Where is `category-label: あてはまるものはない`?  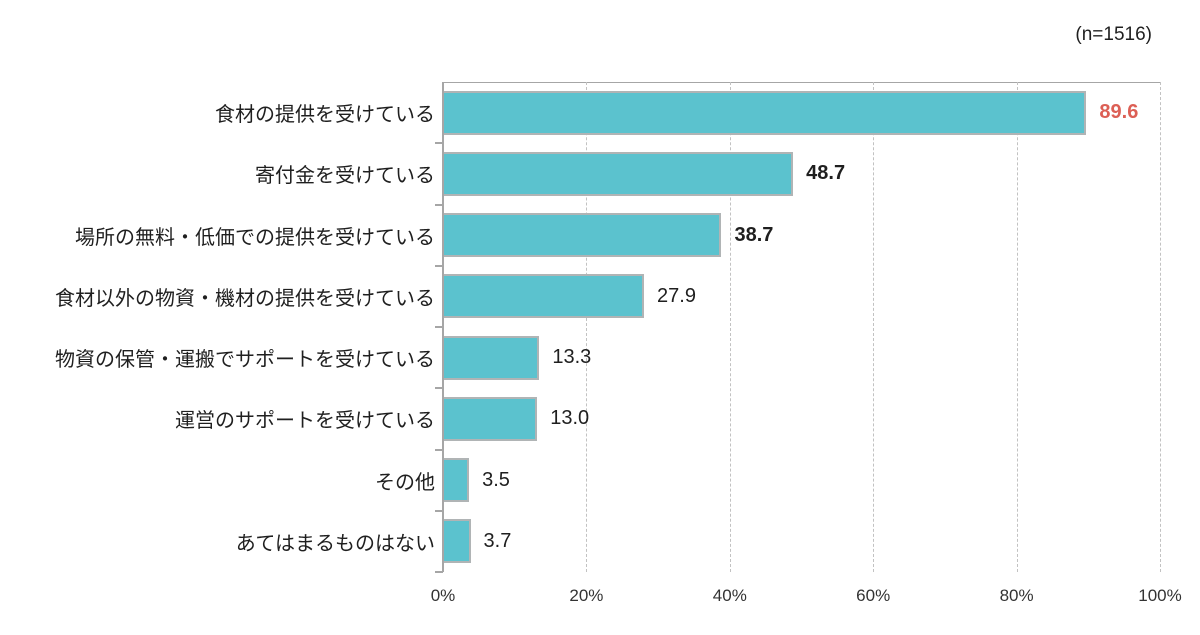
category-label: あてはまるものはない is located at coordinates (335, 543).